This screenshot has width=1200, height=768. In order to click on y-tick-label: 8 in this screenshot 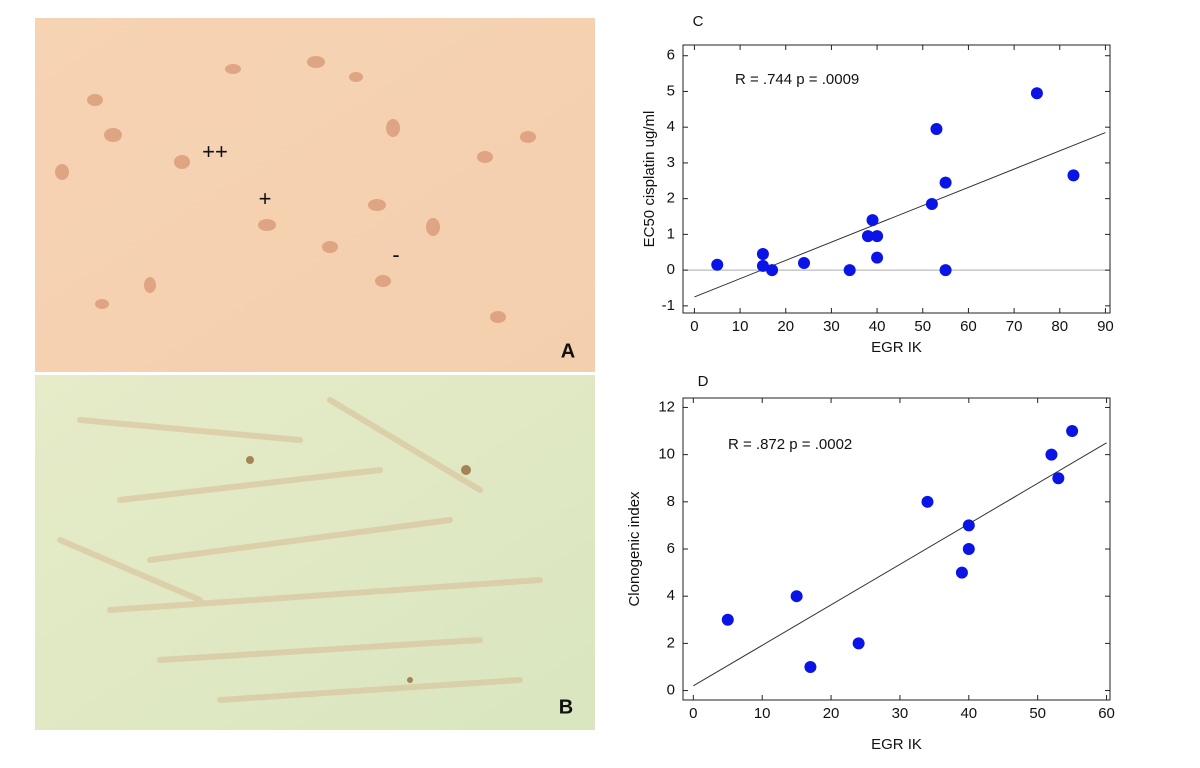, I will do `click(671, 501)`.